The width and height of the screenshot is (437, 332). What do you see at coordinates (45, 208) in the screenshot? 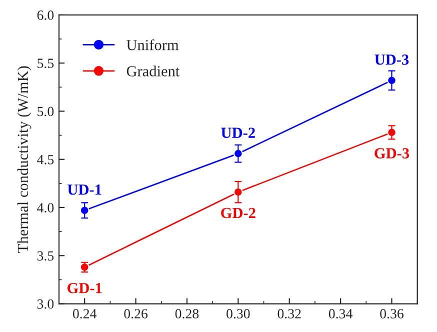
I see `y-tick-label: 4.0` at bounding box center [45, 208].